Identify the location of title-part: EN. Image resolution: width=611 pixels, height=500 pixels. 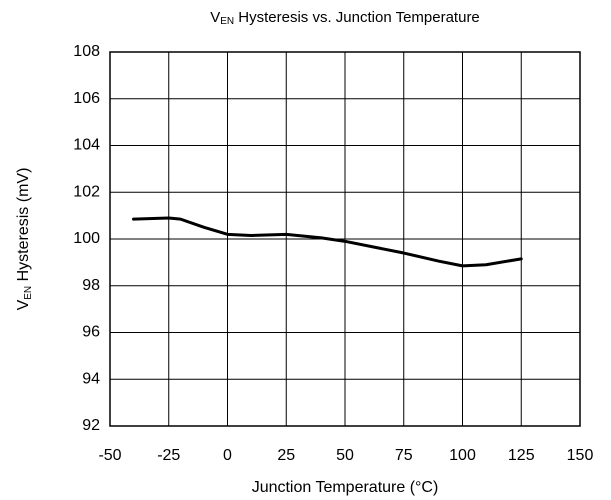
(227, 21).